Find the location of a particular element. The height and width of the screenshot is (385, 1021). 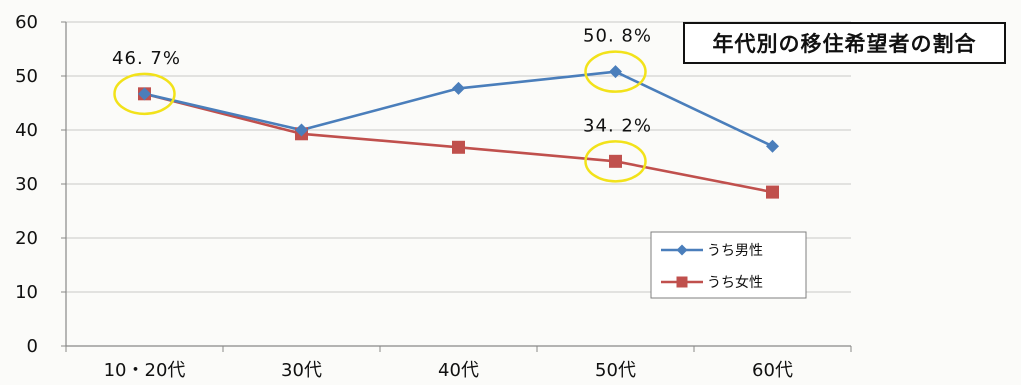

annotation-label: 34. 2% is located at coordinates (617, 125).